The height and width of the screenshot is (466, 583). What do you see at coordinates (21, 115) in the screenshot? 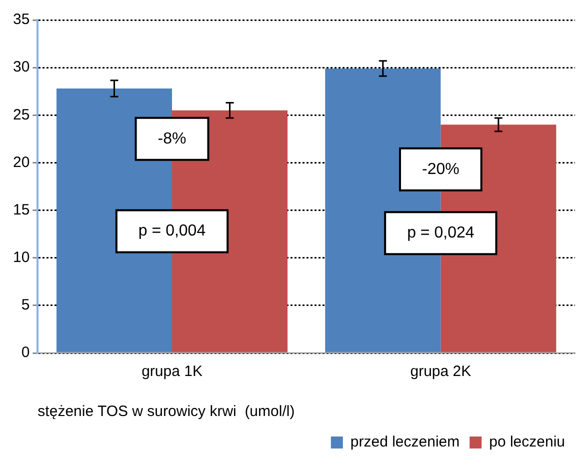
I see `y-tick-label: 25` at bounding box center [21, 115].